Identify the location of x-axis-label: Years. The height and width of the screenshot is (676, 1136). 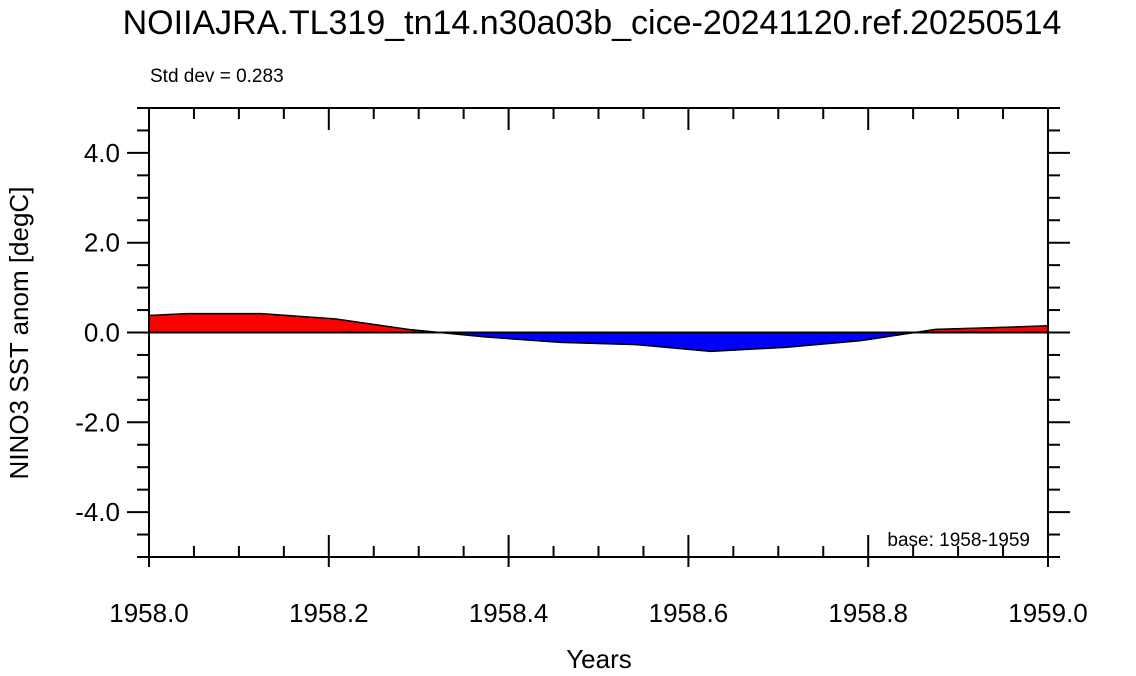
(599, 659).